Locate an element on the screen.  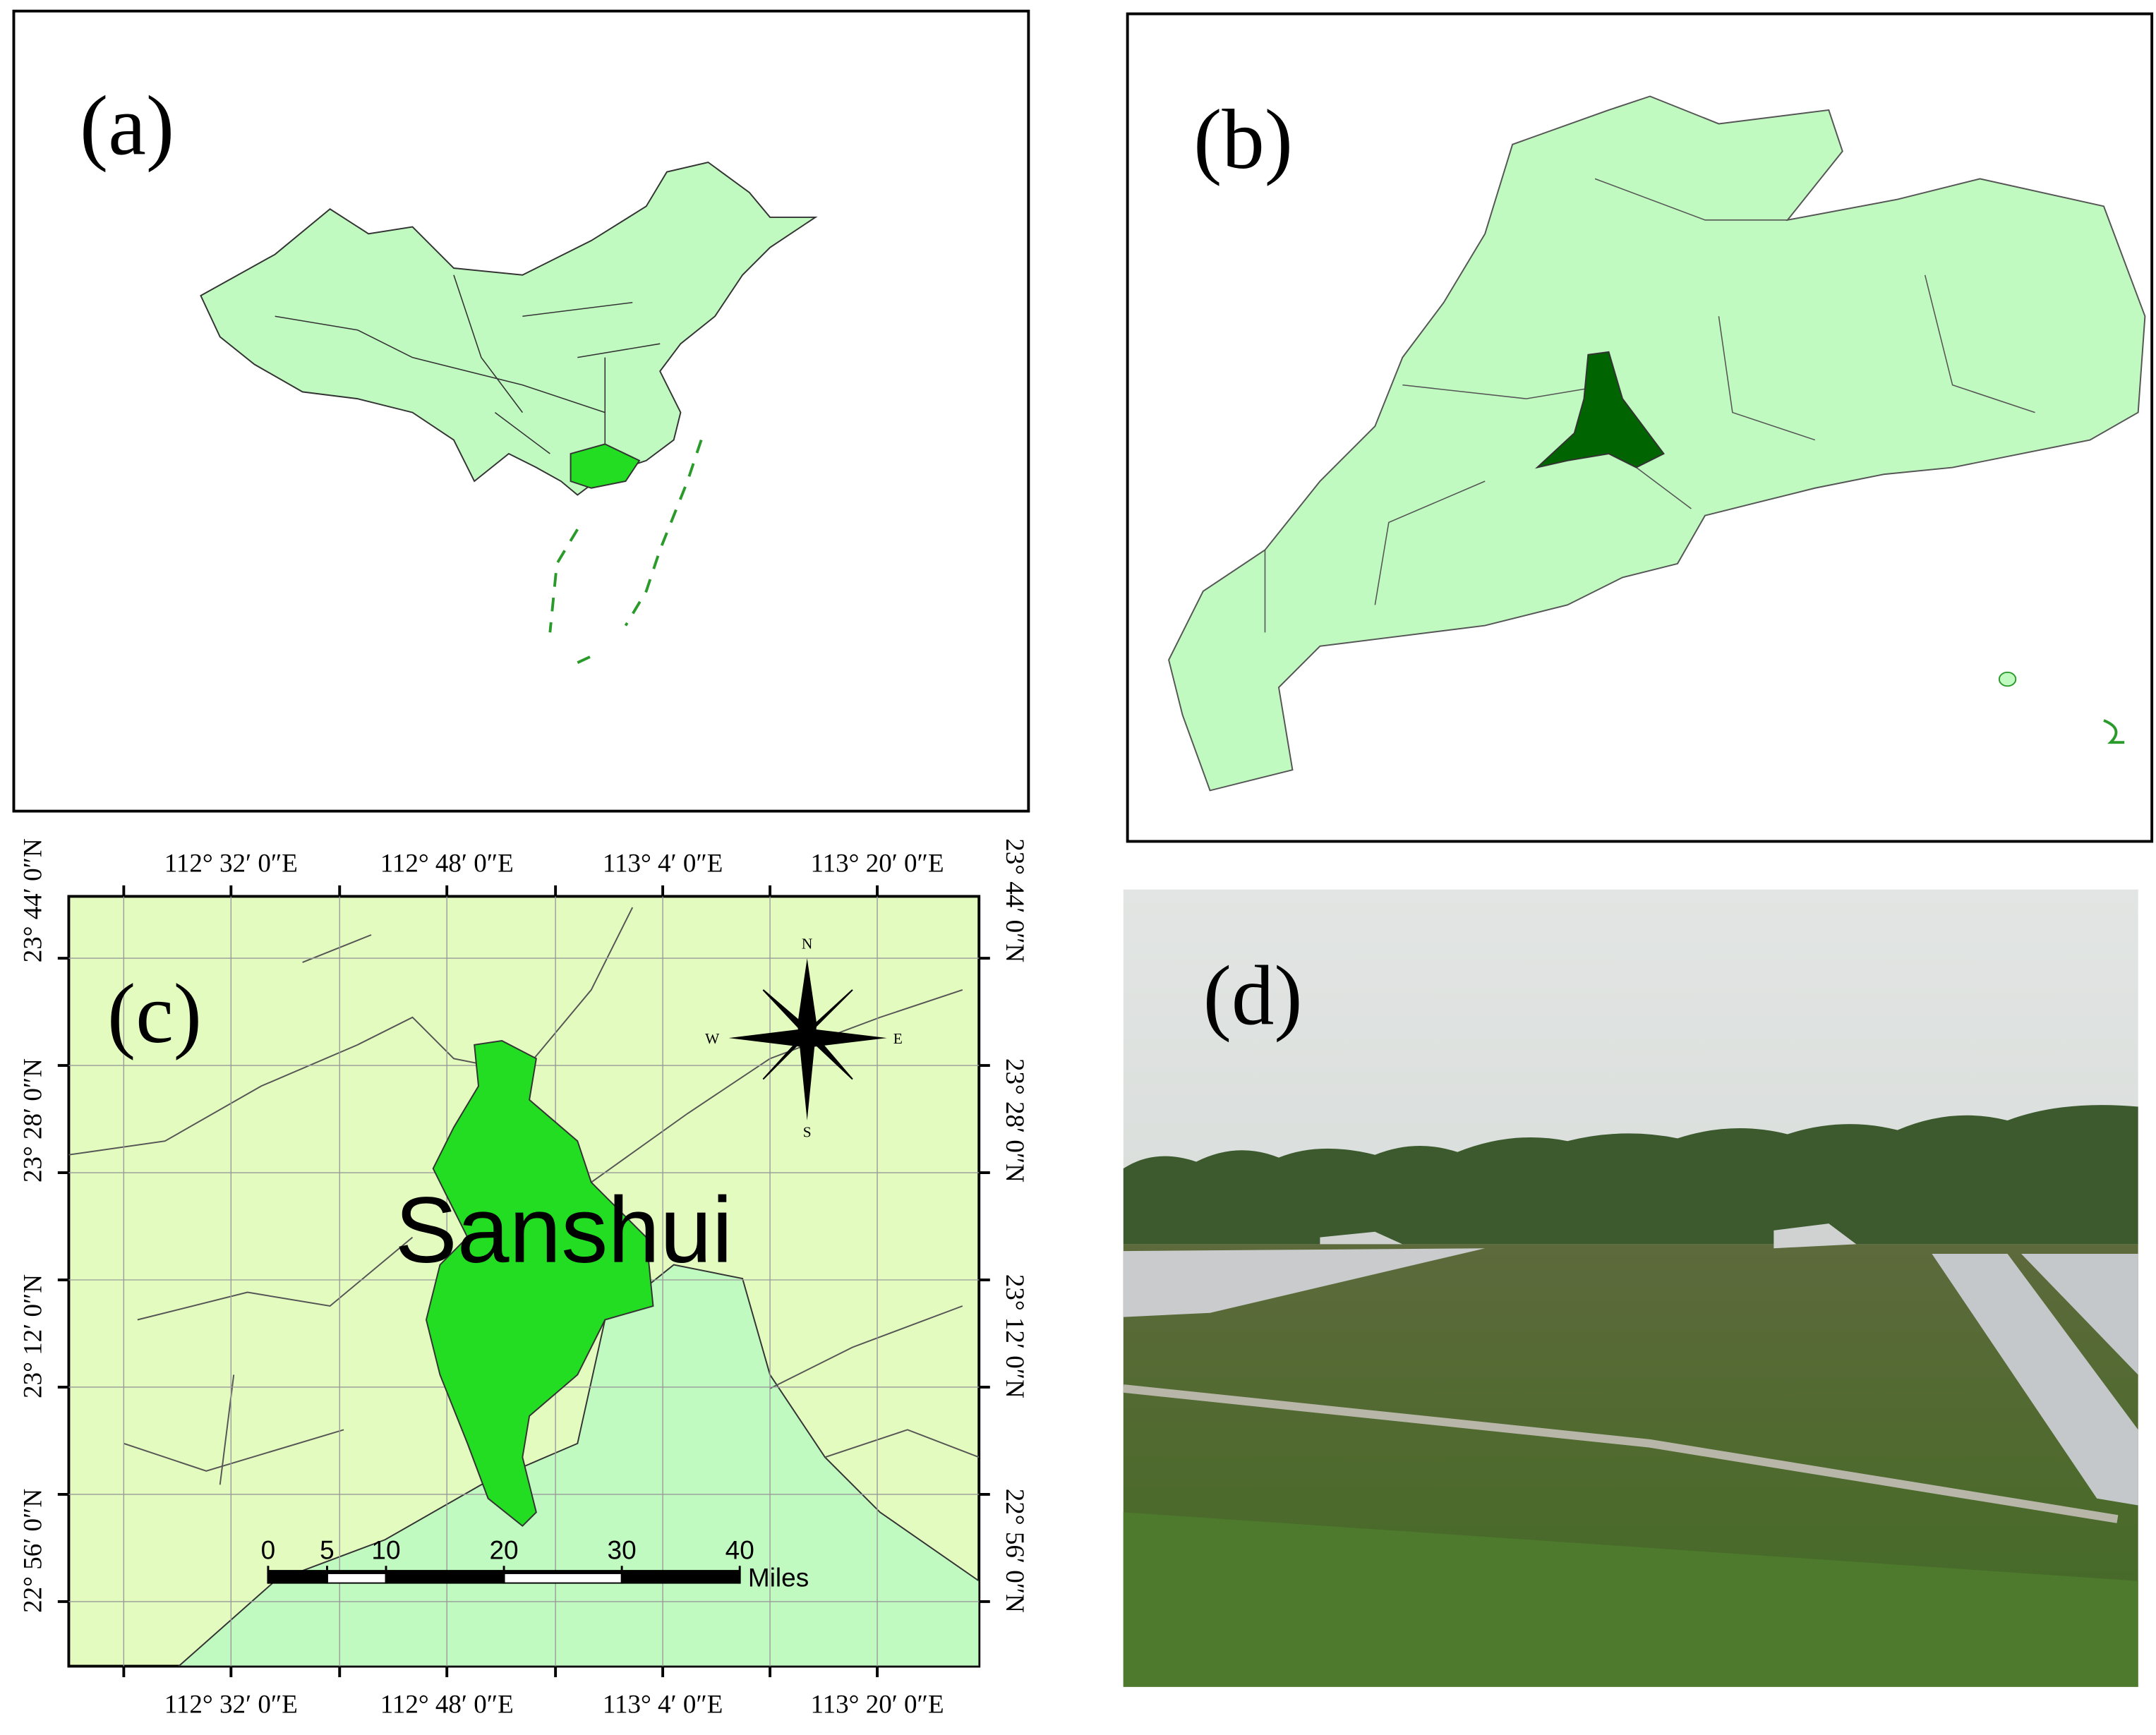
scale-unit: Miles is located at coordinates (779, 1577).